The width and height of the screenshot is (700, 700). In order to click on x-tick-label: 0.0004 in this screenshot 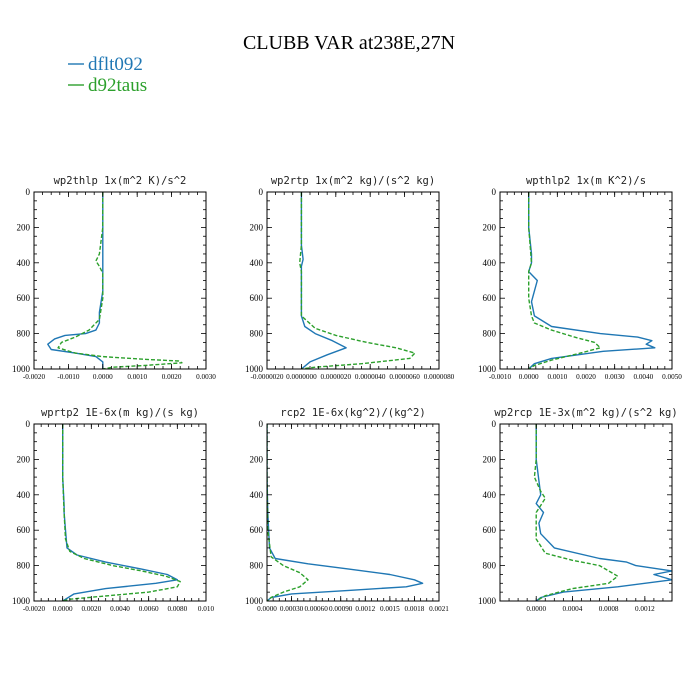, I will do `click(573, 609)`.